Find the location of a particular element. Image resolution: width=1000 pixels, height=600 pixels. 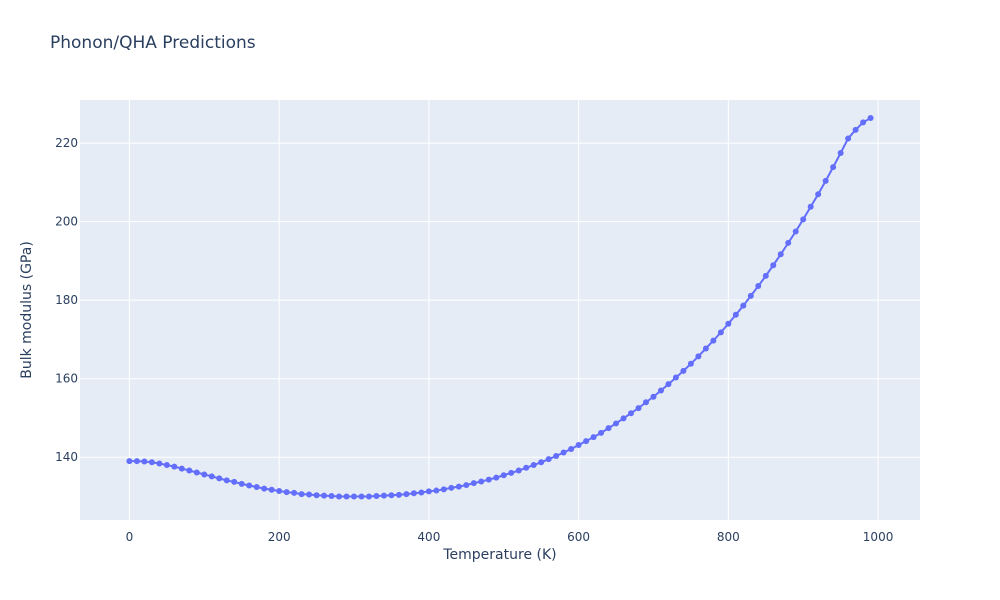

y-tick-label: 220 is located at coordinates (66, 143).